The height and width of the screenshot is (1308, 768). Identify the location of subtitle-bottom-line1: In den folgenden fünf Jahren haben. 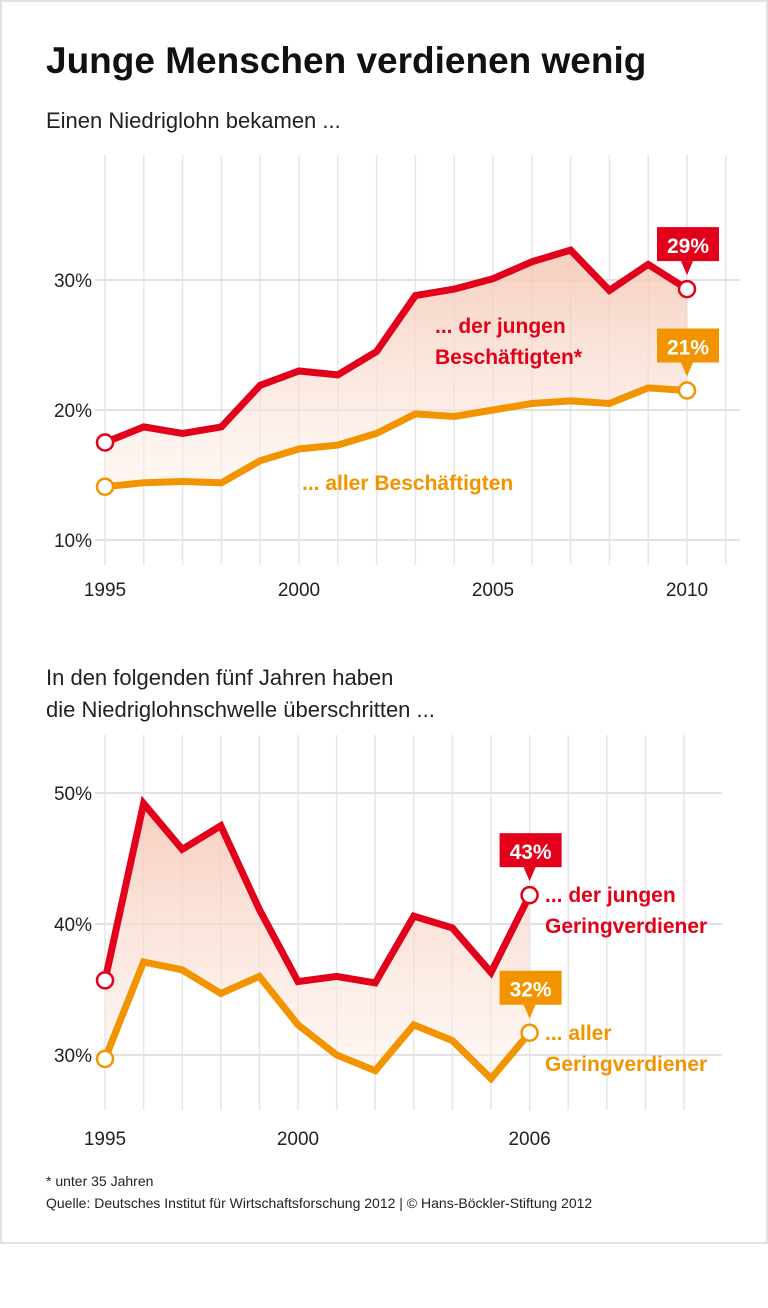
(219, 677).